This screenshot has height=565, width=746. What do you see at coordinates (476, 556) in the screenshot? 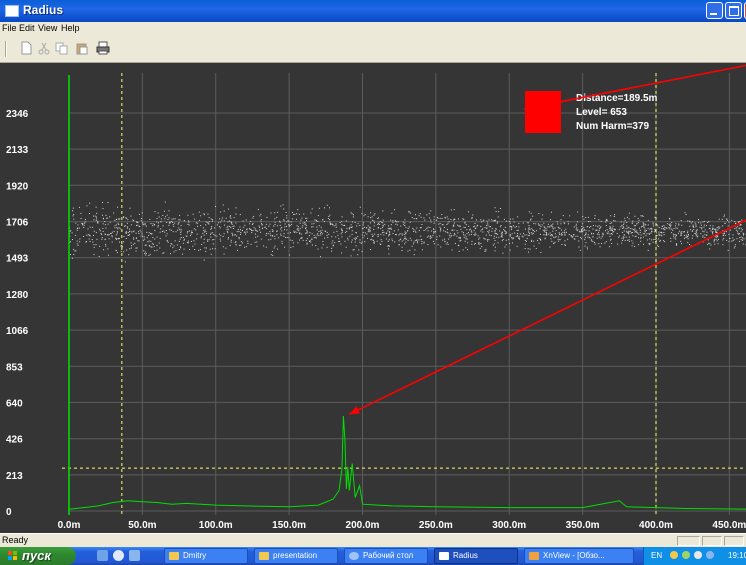
I see `task-radius: Radius` at bounding box center [476, 556].